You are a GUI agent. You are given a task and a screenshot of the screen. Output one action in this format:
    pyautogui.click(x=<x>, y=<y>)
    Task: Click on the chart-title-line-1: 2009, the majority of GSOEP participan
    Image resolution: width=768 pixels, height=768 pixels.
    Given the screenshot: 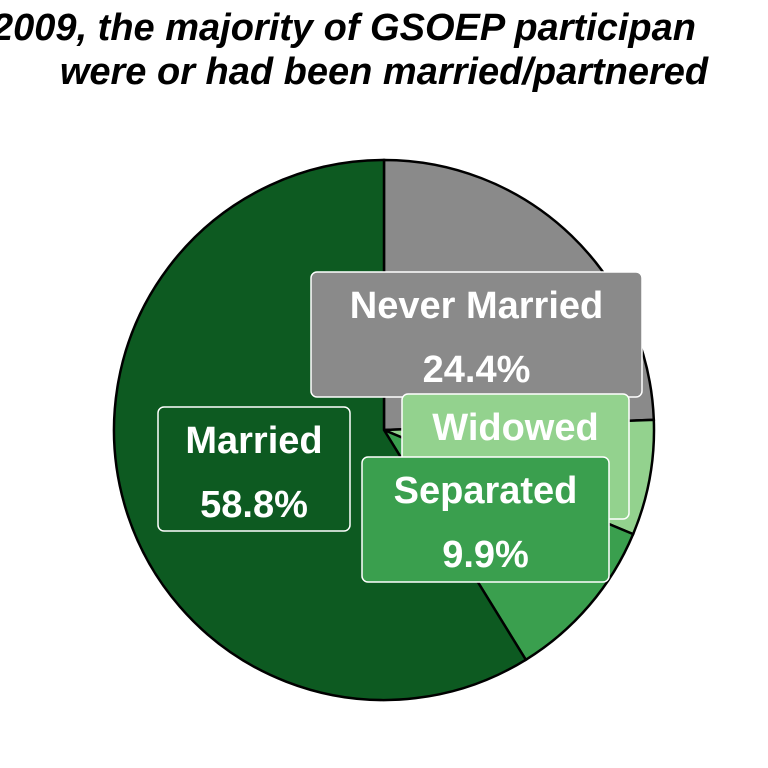 What is the action you would take?
    pyautogui.click(x=348, y=28)
    